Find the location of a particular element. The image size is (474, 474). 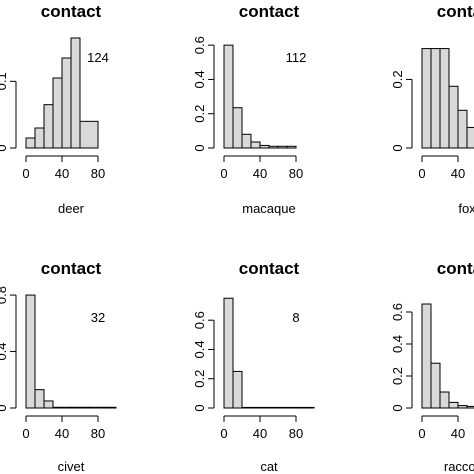

count-annotation: 124 is located at coordinates (98, 57).